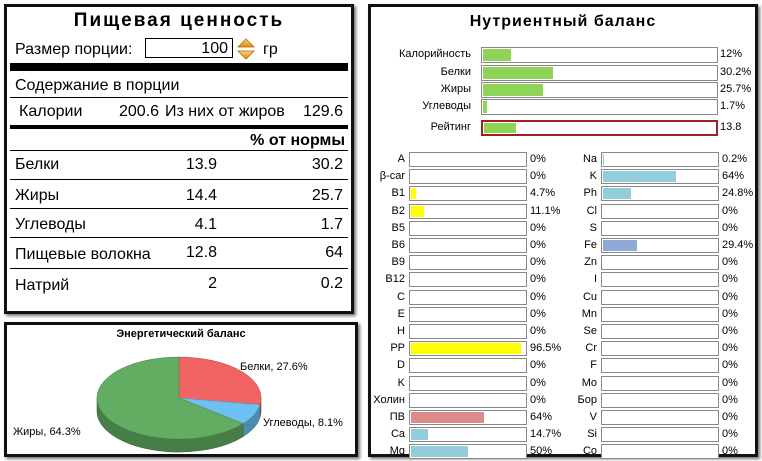 This screenshot has width=762, height=461. Describe the element at coordinates (468, 176) in the screenshot. I see `vitamin-β-car-bar` at that location.